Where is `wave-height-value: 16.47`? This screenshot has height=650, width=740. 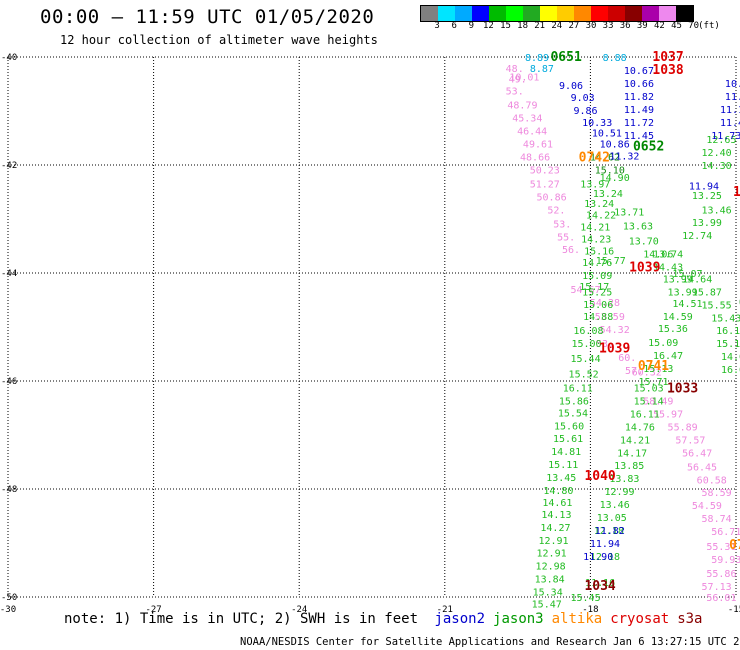
wave-height-value: 16.47 is located at coordinates (668, 356).